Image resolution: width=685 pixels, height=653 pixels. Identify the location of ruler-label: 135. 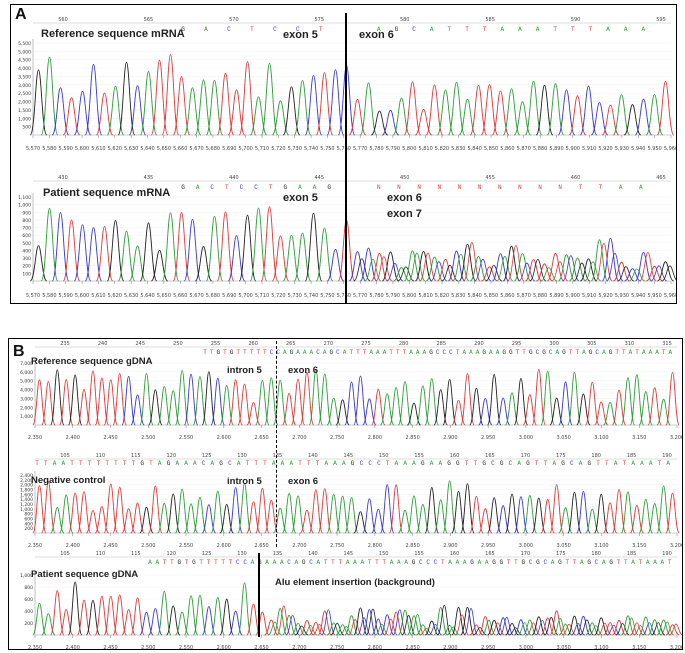
(278, 456).